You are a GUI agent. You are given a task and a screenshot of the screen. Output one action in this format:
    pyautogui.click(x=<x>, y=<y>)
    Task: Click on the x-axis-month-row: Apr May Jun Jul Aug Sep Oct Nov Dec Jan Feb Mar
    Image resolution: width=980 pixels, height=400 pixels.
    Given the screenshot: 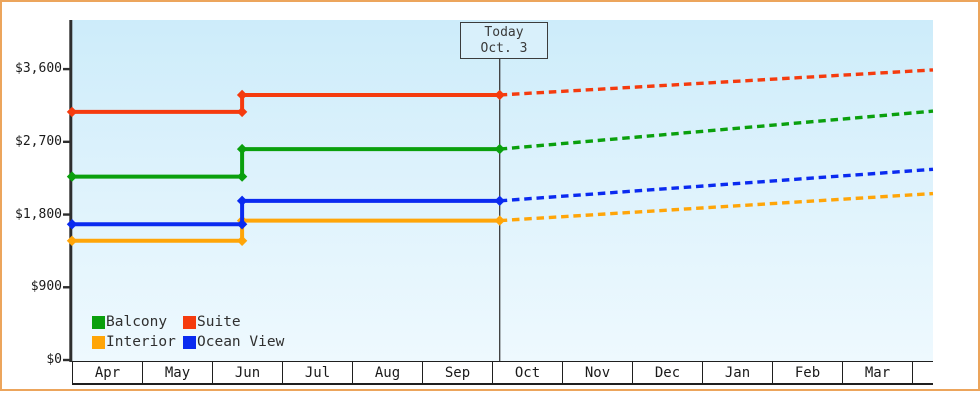 What is the action you would take?
    pyautogui.click(x=502, y=373)
    